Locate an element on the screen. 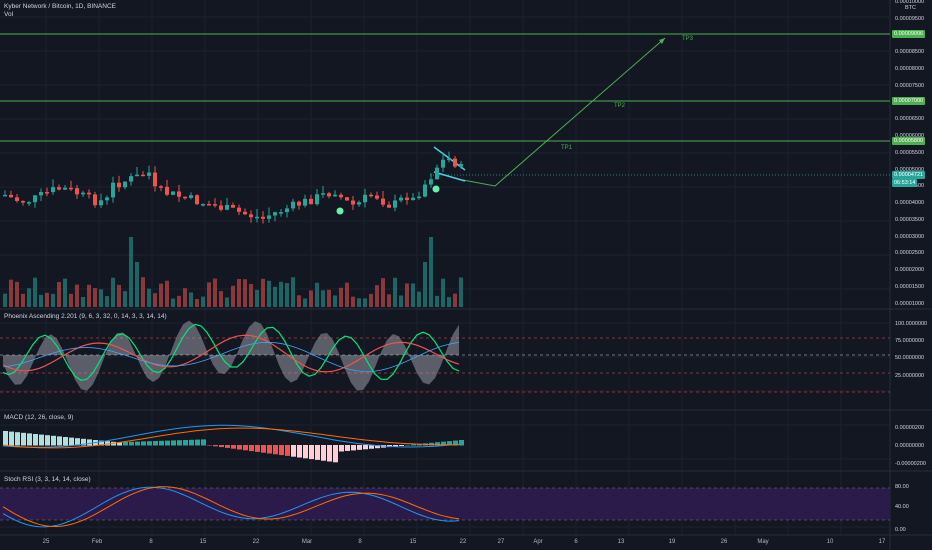  time-tick-label: 6 is located at coordinates (576, 542).